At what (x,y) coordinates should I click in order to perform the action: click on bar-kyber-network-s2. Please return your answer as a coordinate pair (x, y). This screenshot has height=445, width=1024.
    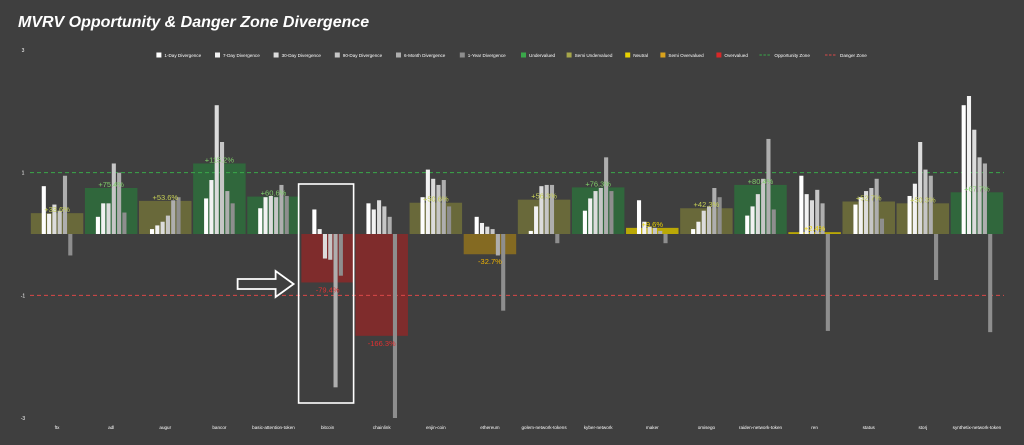
    Looking at the image, I should click on (595, 212).